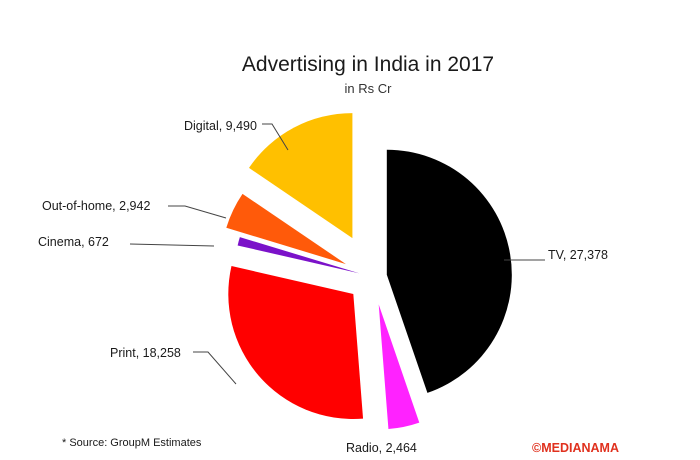  Describe the element at coordinates (449, 271) in the screenshot. I see `slice-tv` at that location.